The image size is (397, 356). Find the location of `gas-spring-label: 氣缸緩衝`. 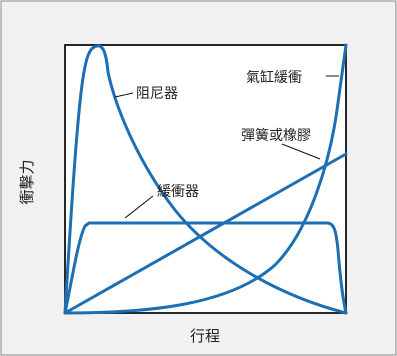

gas-spring-label: 氣缸緩衝 is located at coordinates (274, 77).